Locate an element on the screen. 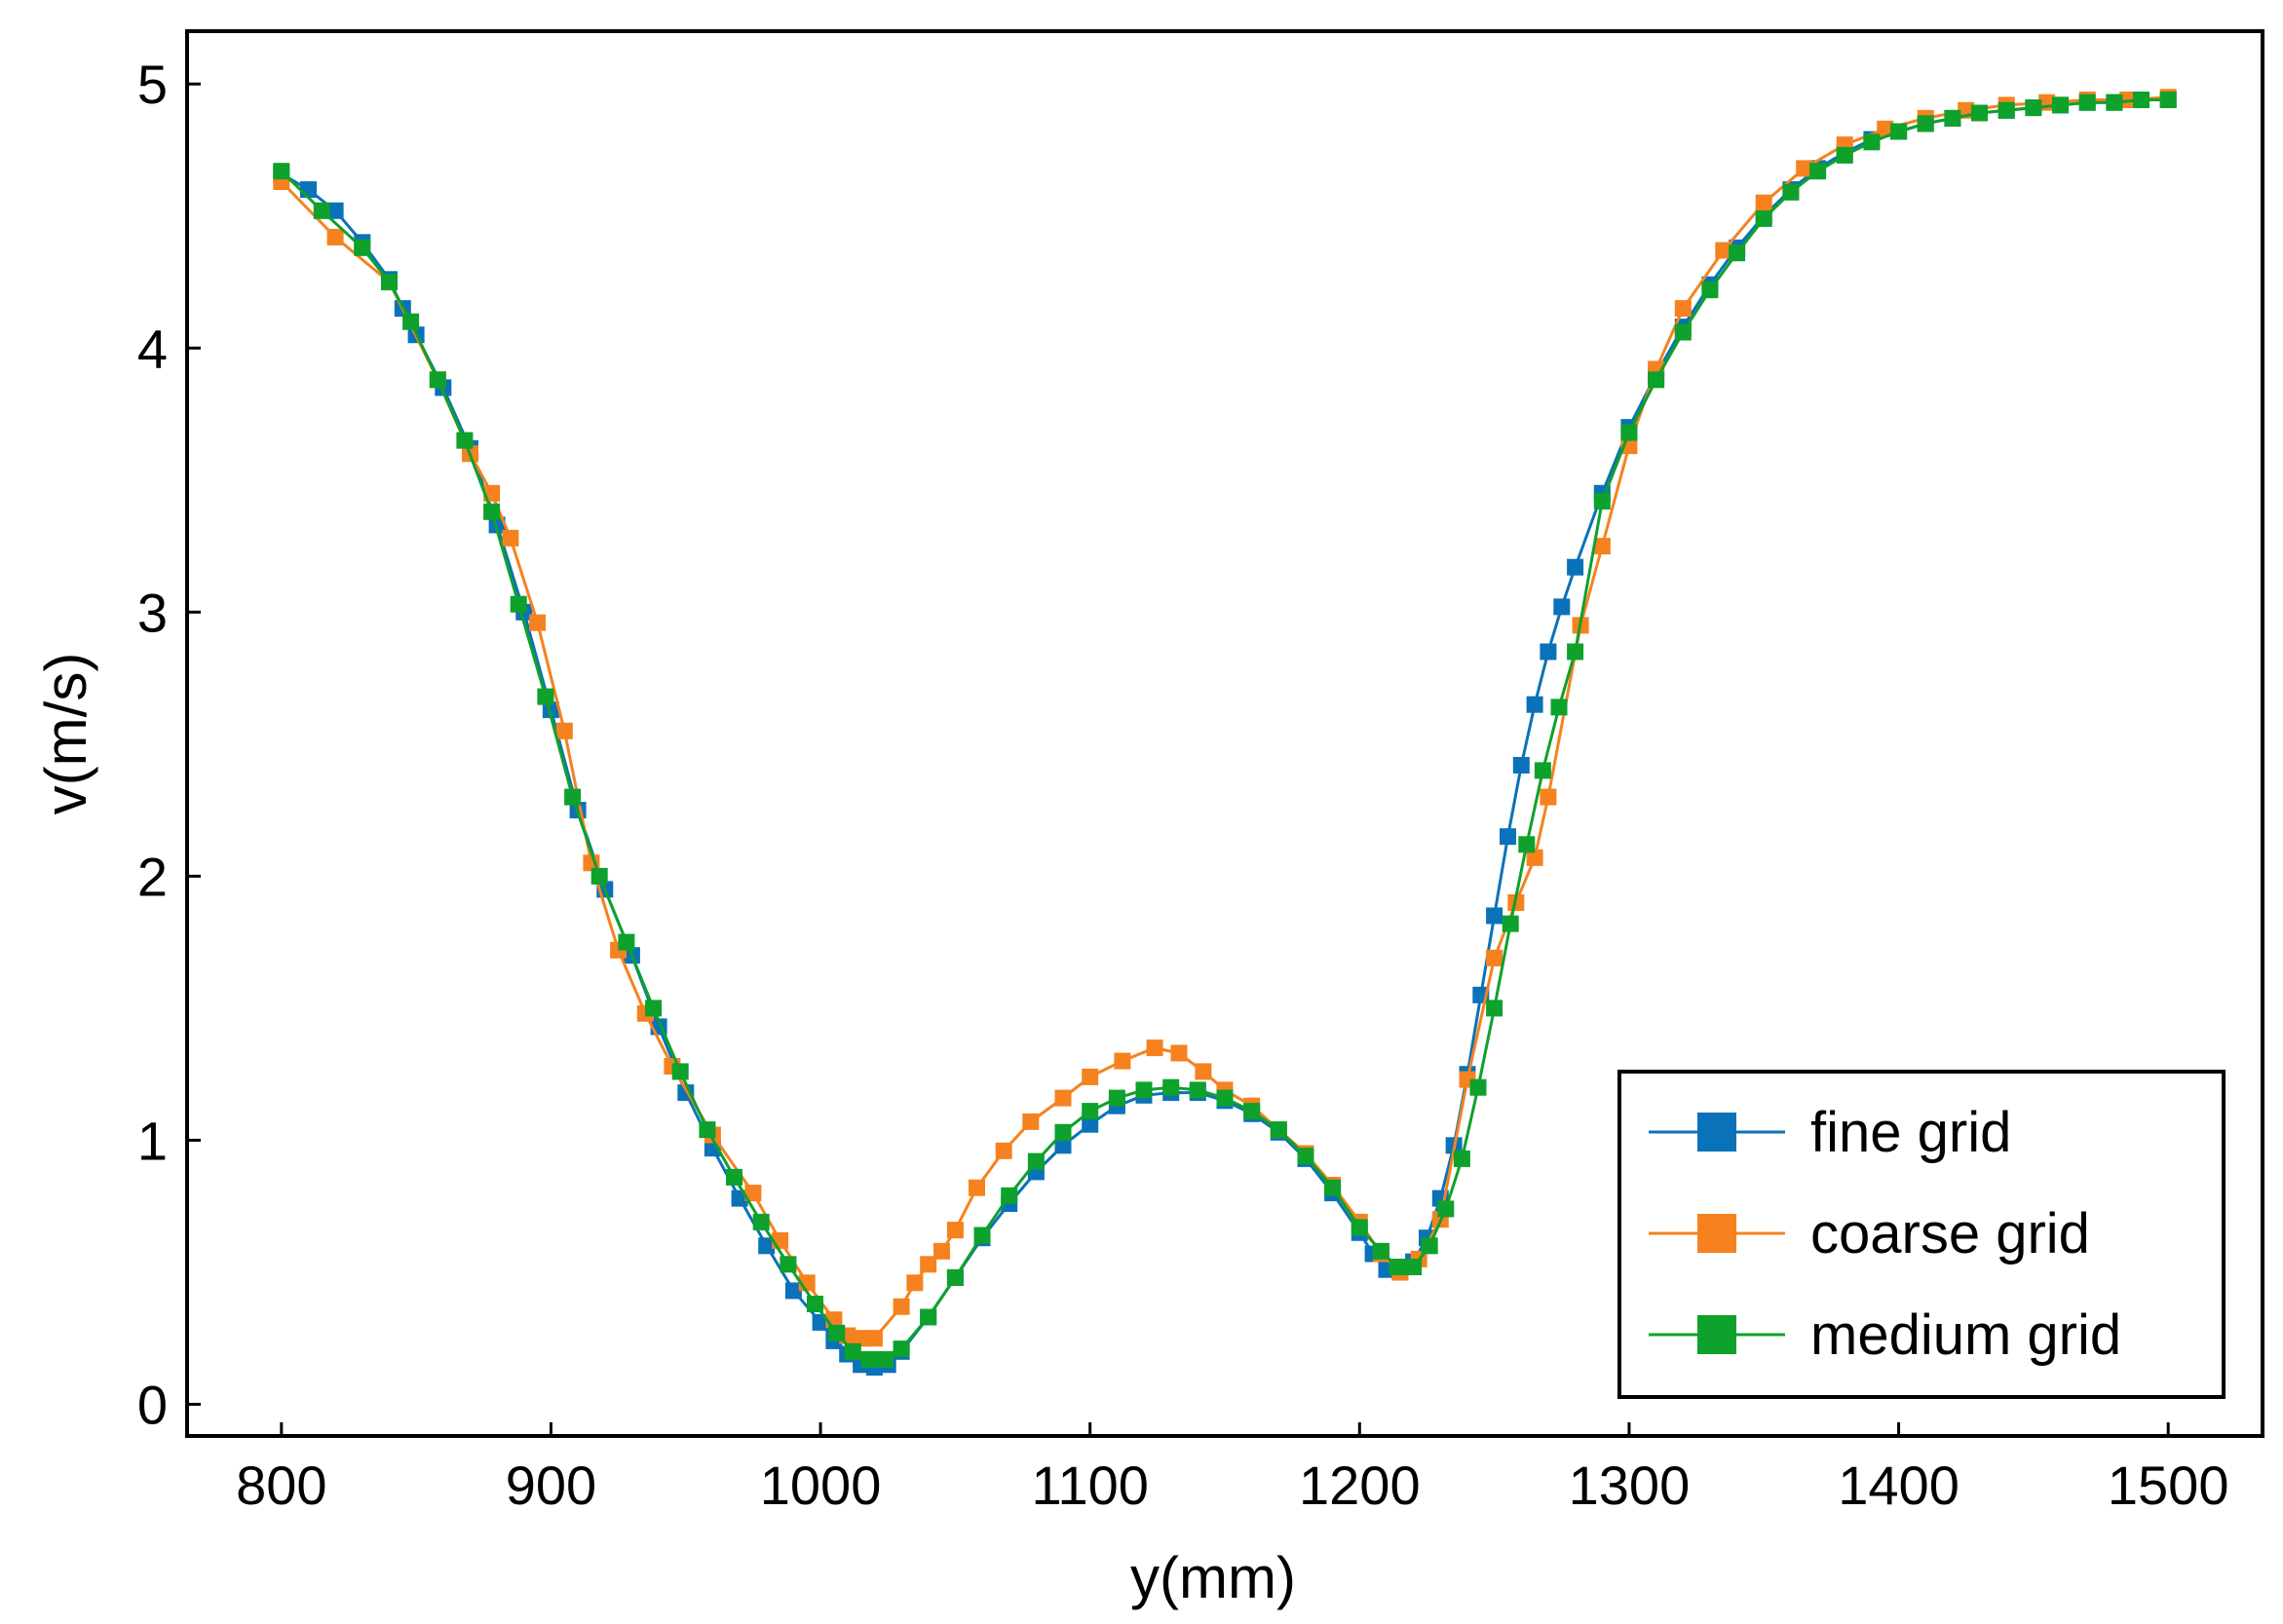  y-tick-label: 2 is located at coordinates (152, 876).